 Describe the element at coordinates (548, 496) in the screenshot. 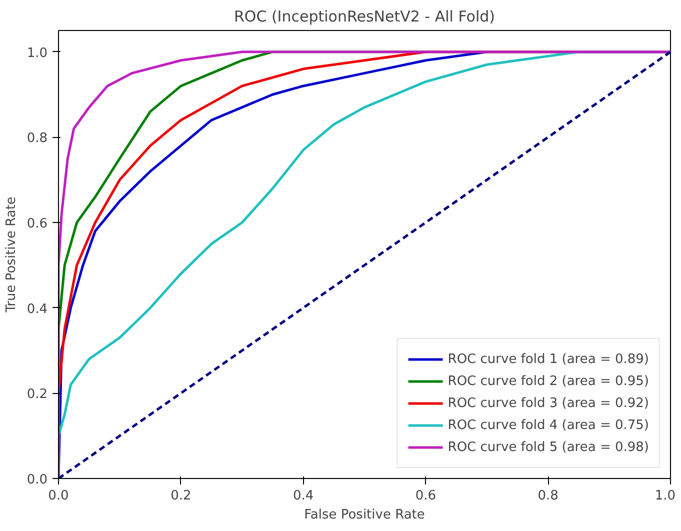

I see `x-tick-label: 0.8` at that location.